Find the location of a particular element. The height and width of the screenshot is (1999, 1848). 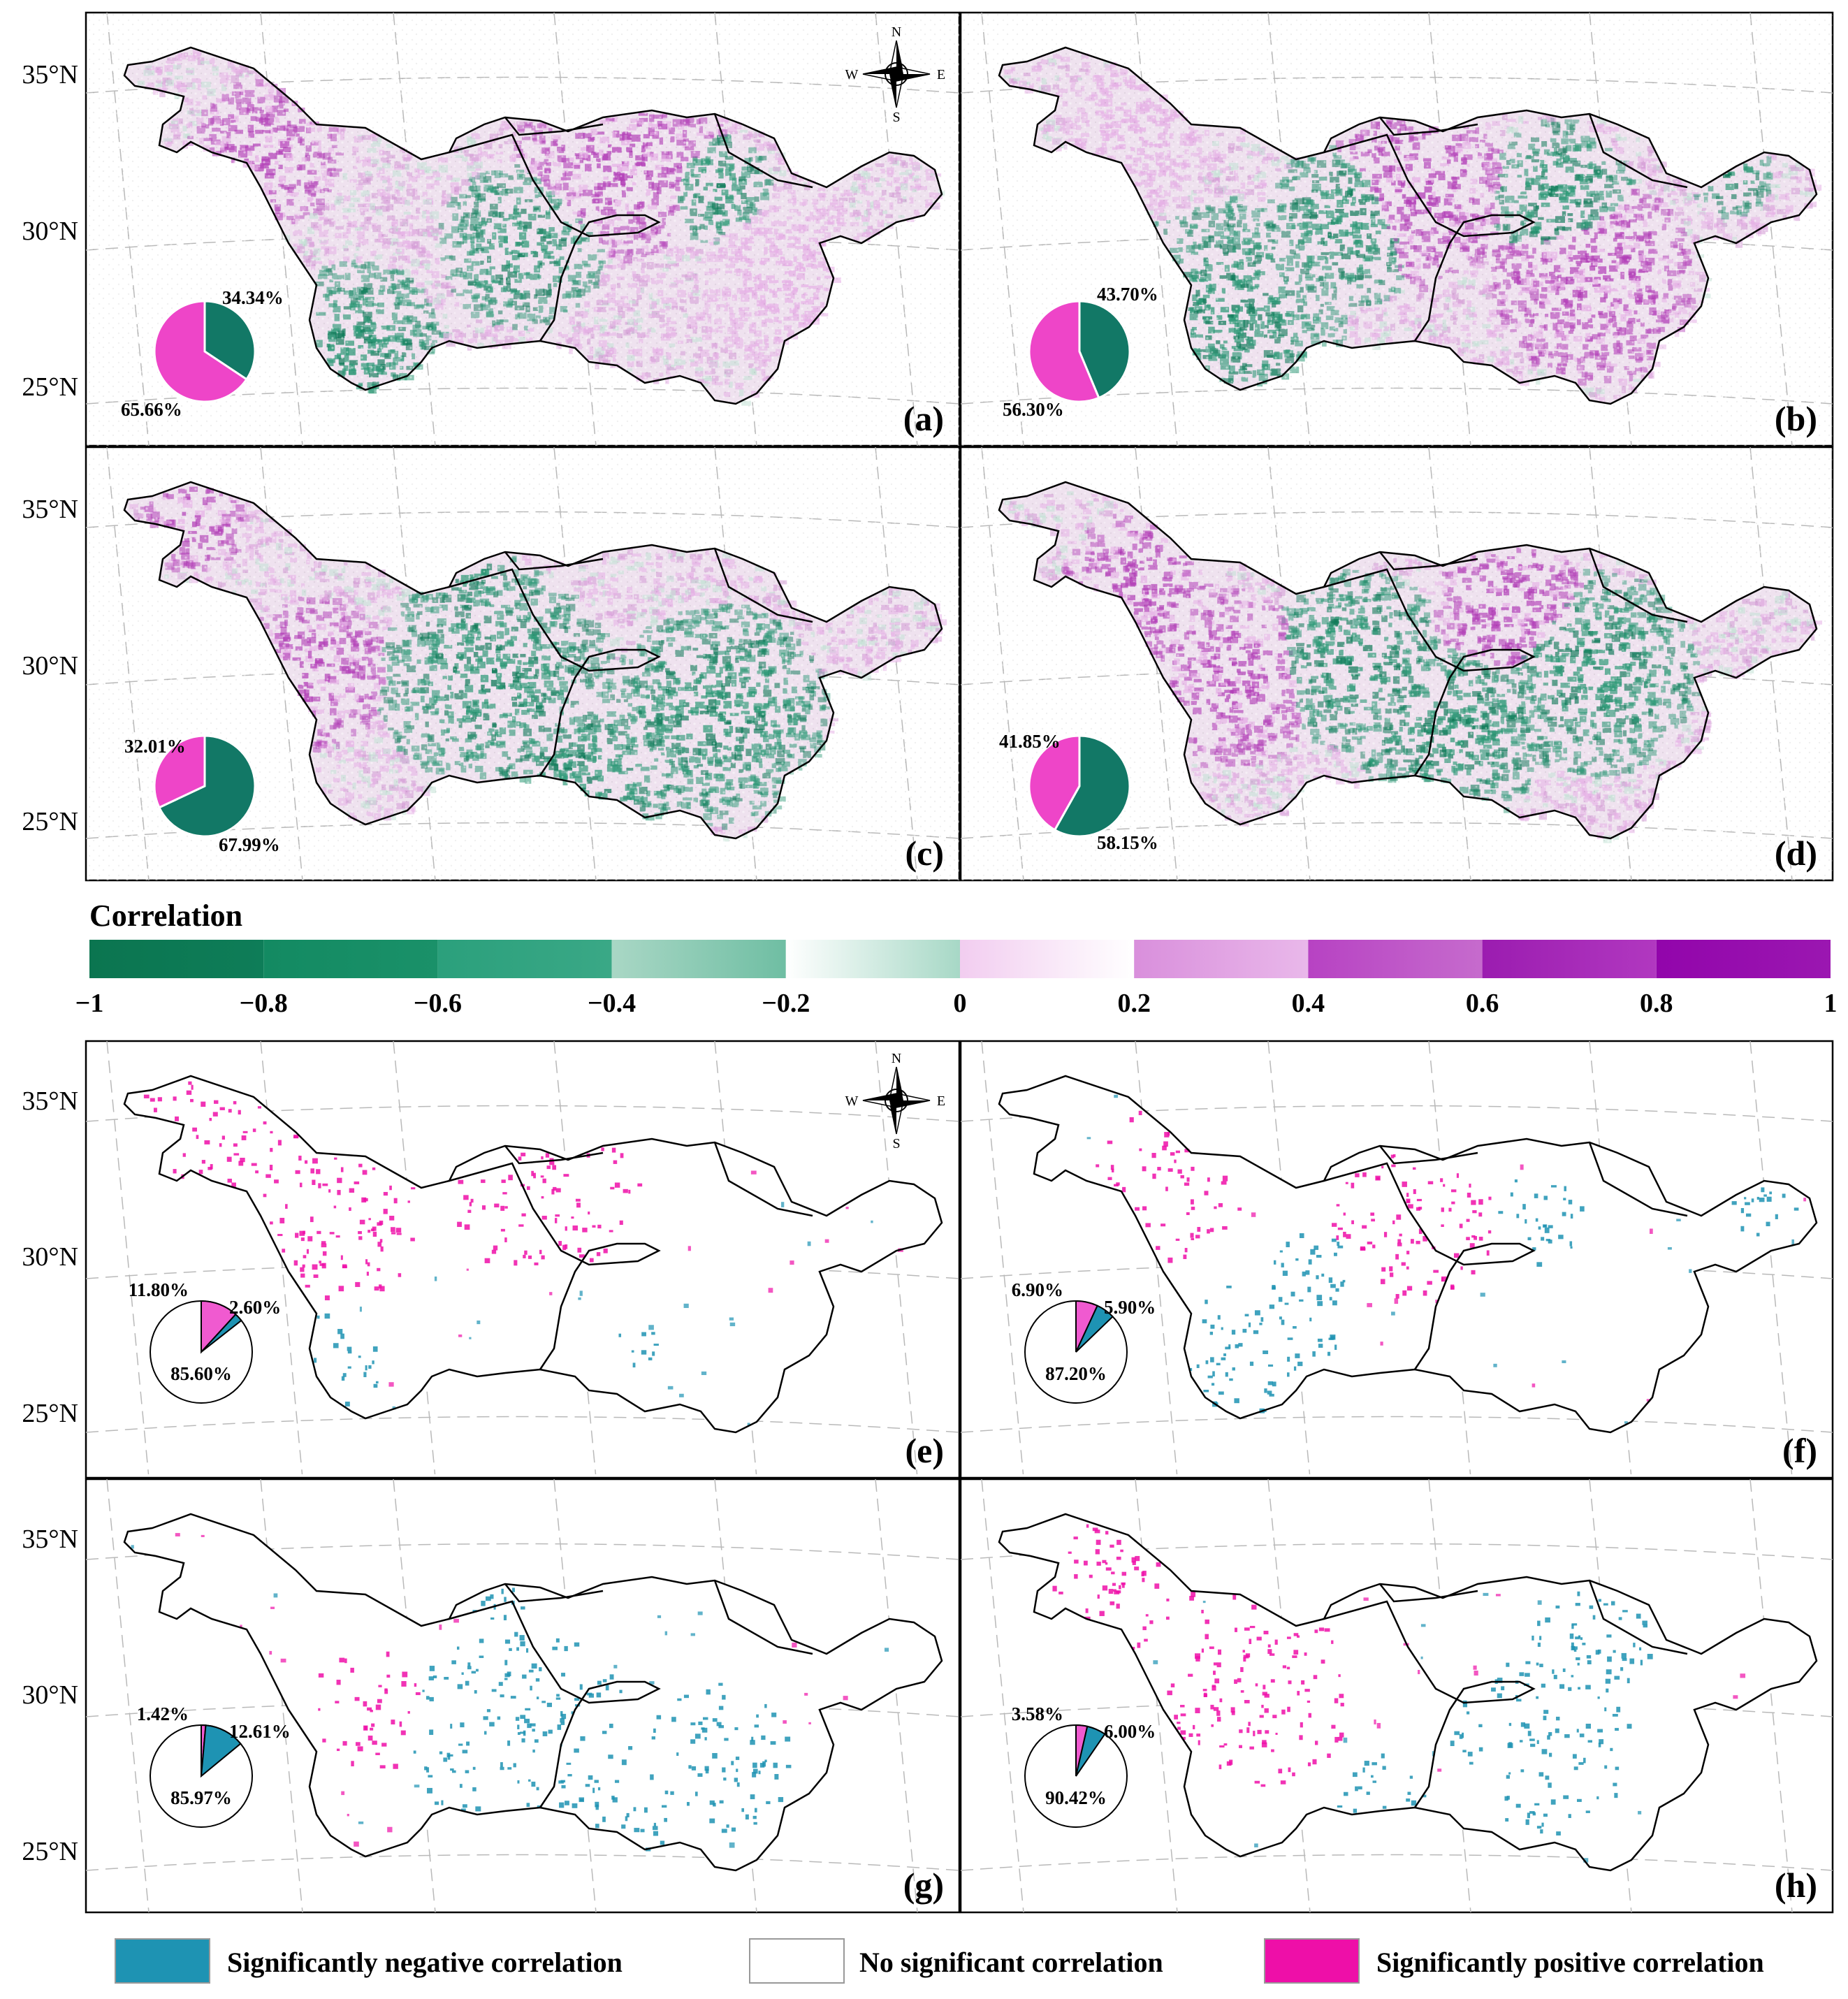

panel-label: (e) is located at coordinates (925, 1450).